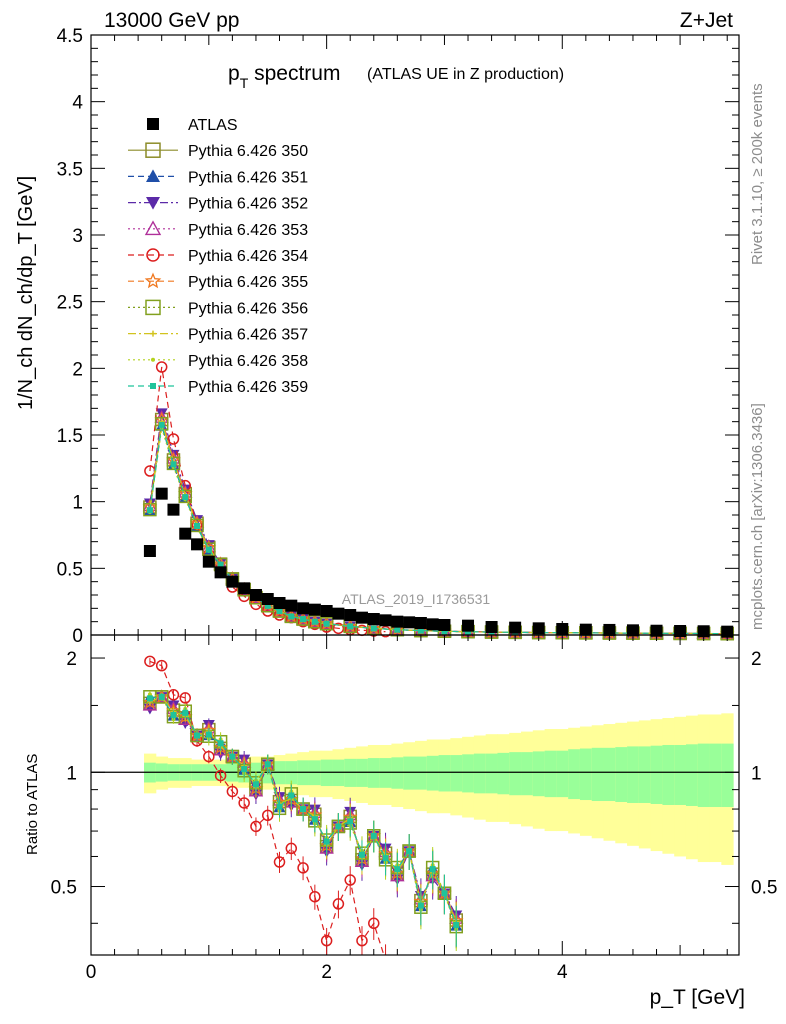 Image resolution: width=786 pixels, height=1024 pixels. What do you see at coordinates (248, 282) in the screenshot?
I see `legend-label-6: Pythia 6.426 355` at bounding box center [248, 282].